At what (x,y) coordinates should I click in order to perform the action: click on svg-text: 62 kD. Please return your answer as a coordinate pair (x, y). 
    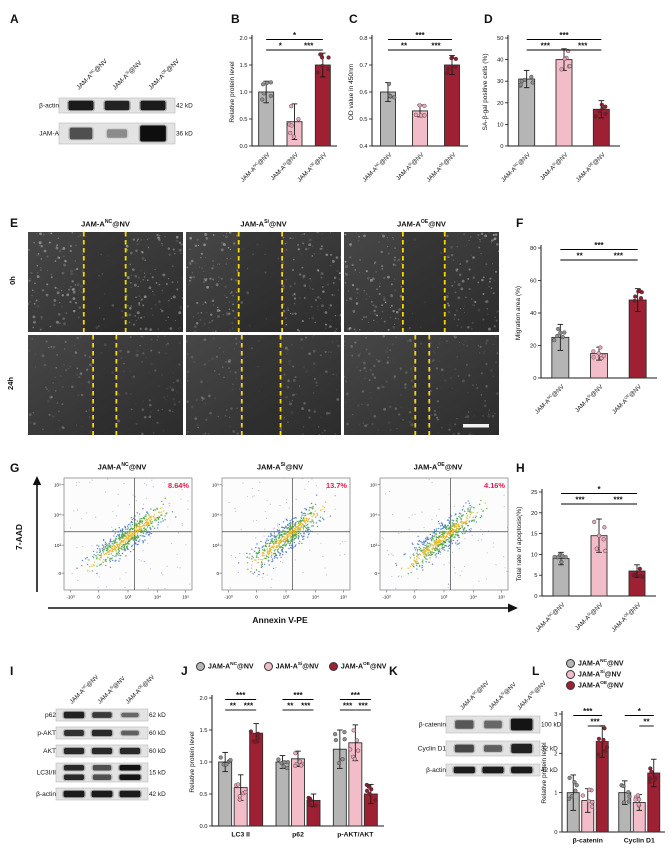
    Looking at the image, I should click on (157, 715).